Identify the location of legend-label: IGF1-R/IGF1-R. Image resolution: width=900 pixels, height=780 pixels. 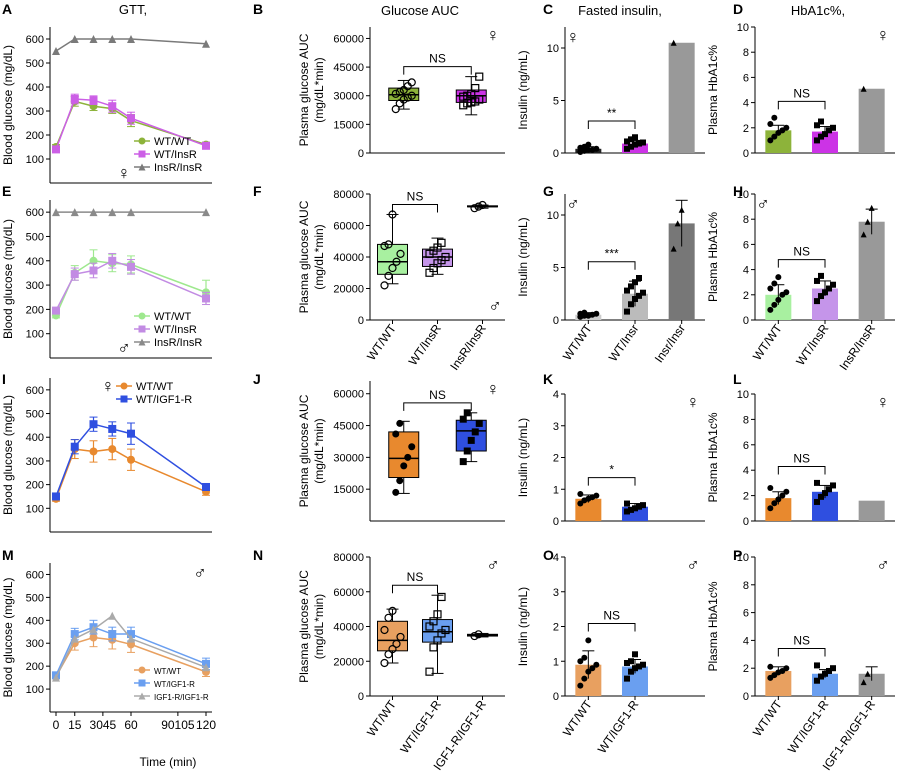
(181, 697).